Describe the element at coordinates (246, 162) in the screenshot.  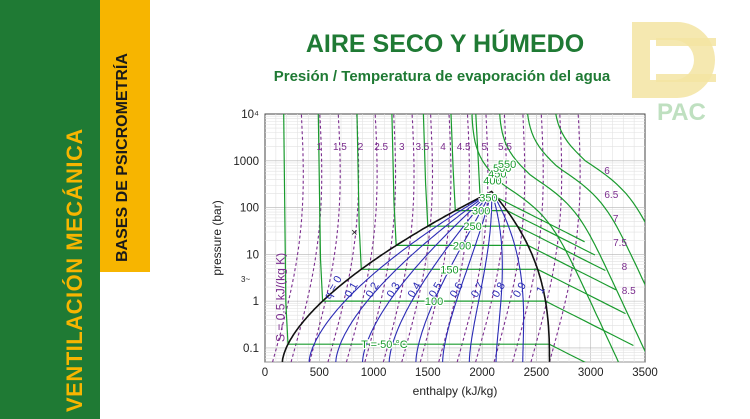
I see `y-tick-label: 1000` at that location.